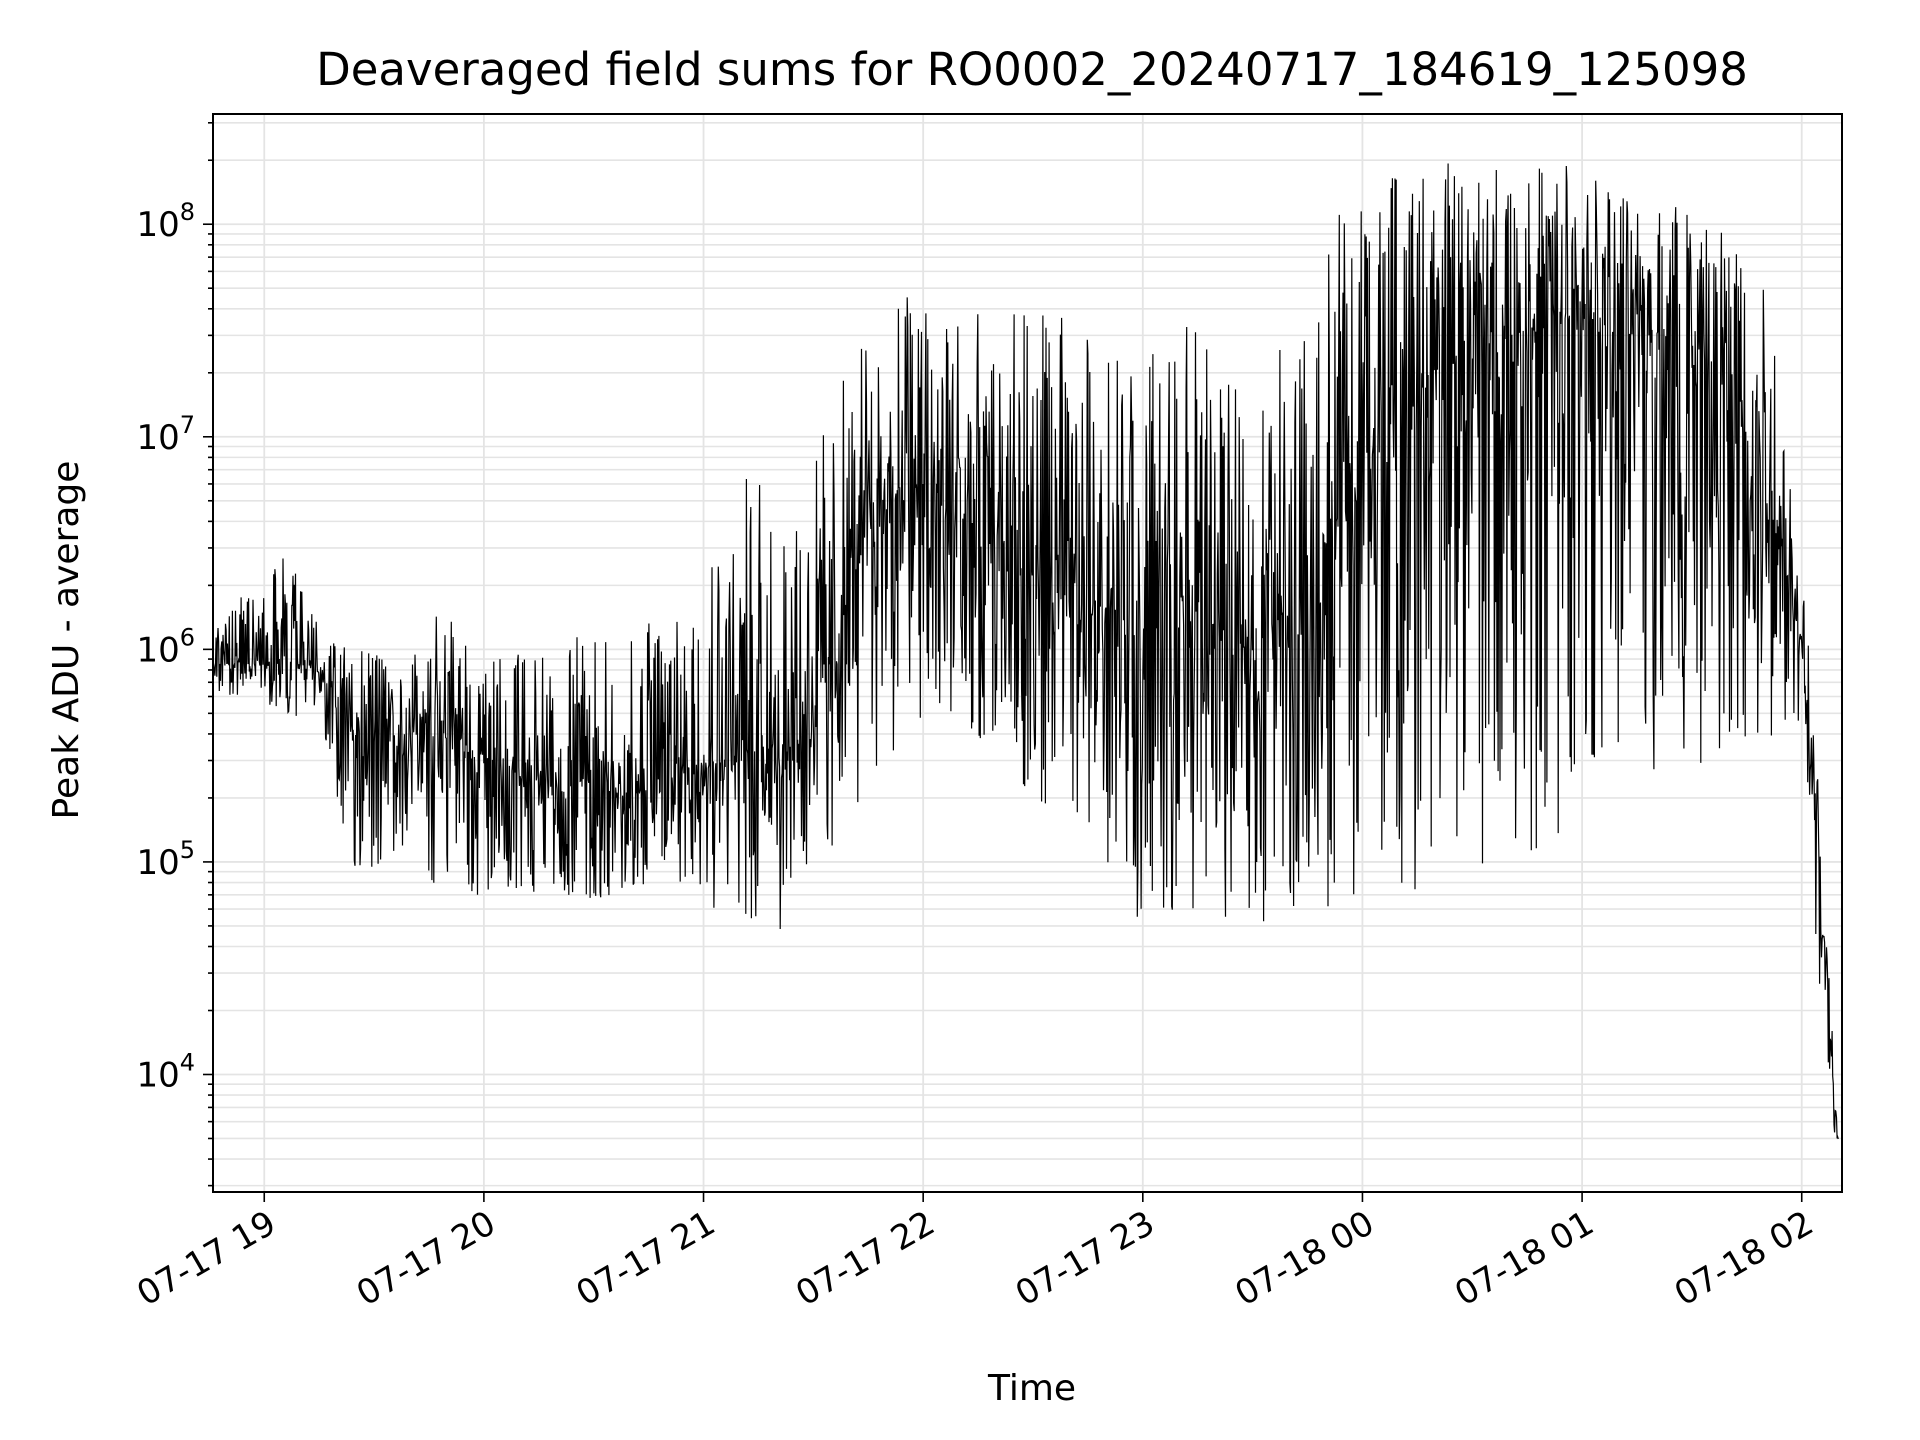 This screenshot has width=1920, height=1440. Describe the element at coordinates (165, 221) in the screenshot. I see `y-tick-label: 10⁸` at that location.